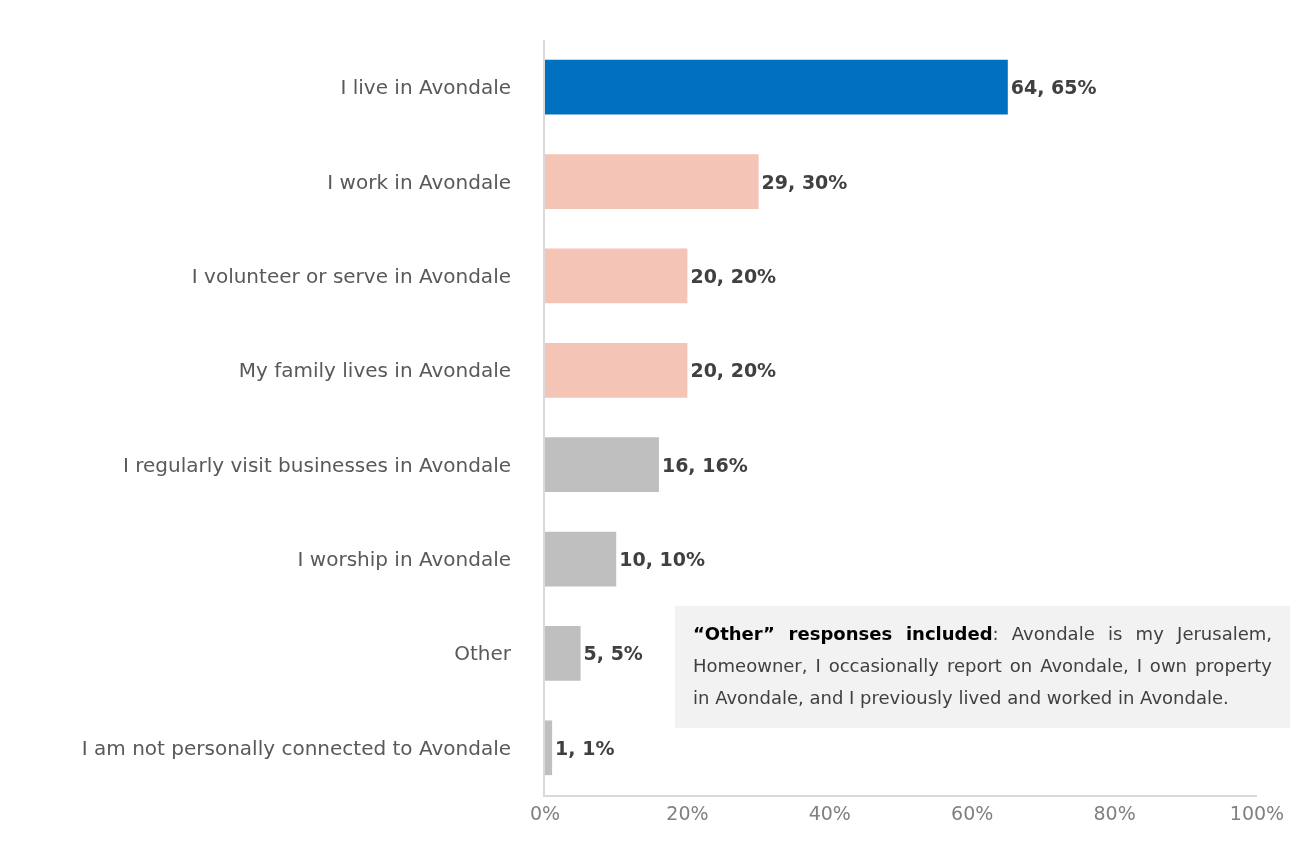 The image size is (1304, 863). I want to click on x-tick-label: 40%, so click(829, 812).